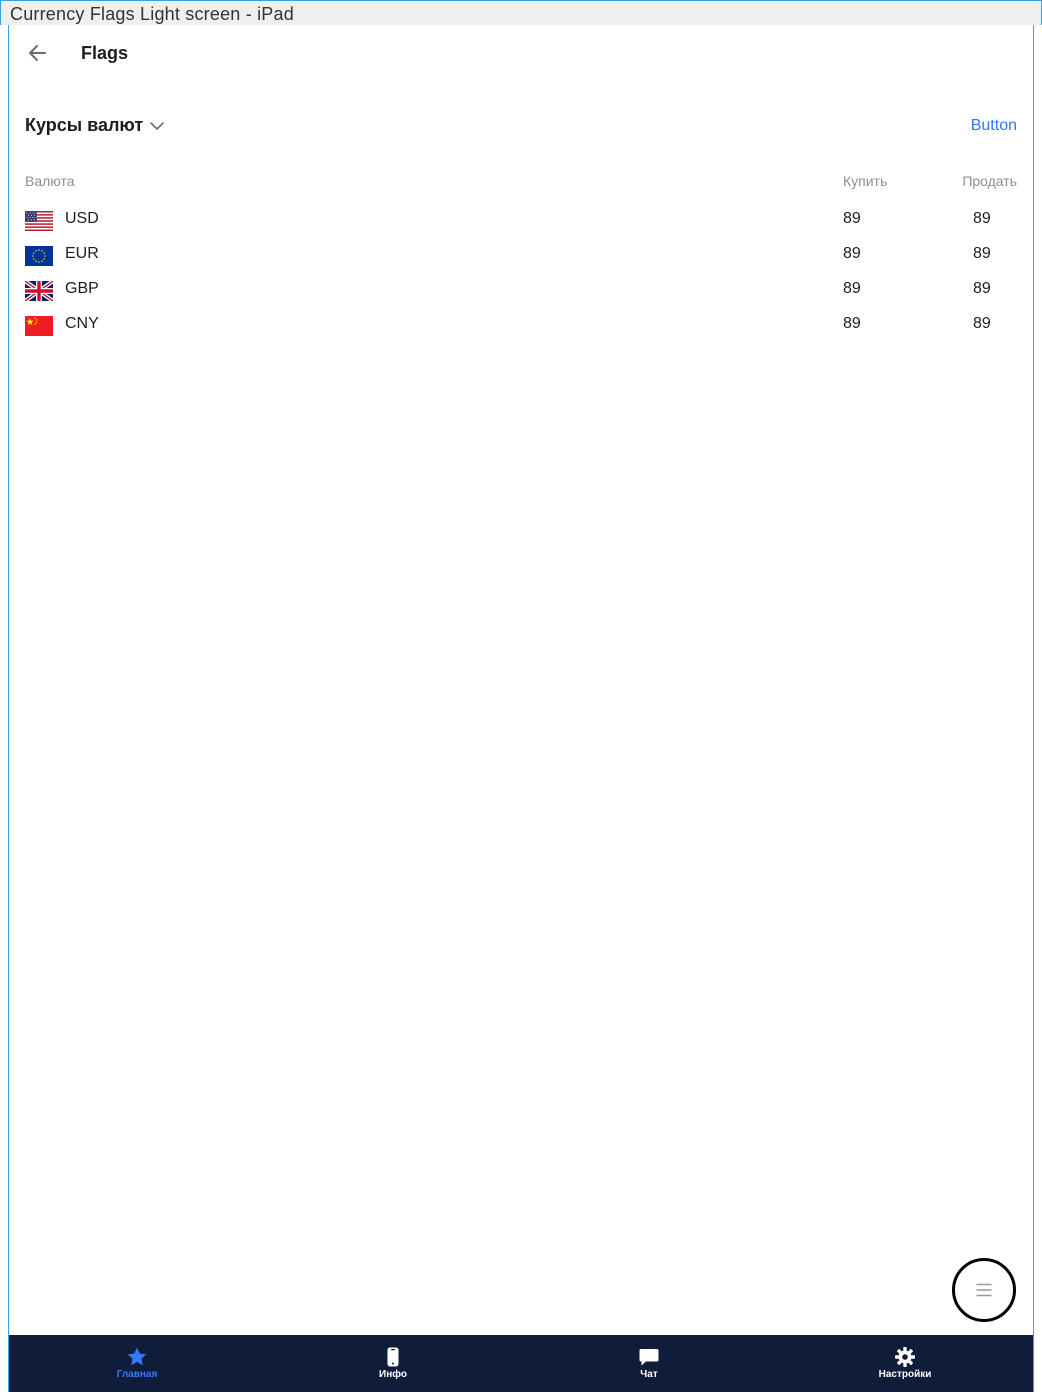 The width and height of the screenshot is (1042, 1392). I want to click on page-title: Flags, so click(105, 53).